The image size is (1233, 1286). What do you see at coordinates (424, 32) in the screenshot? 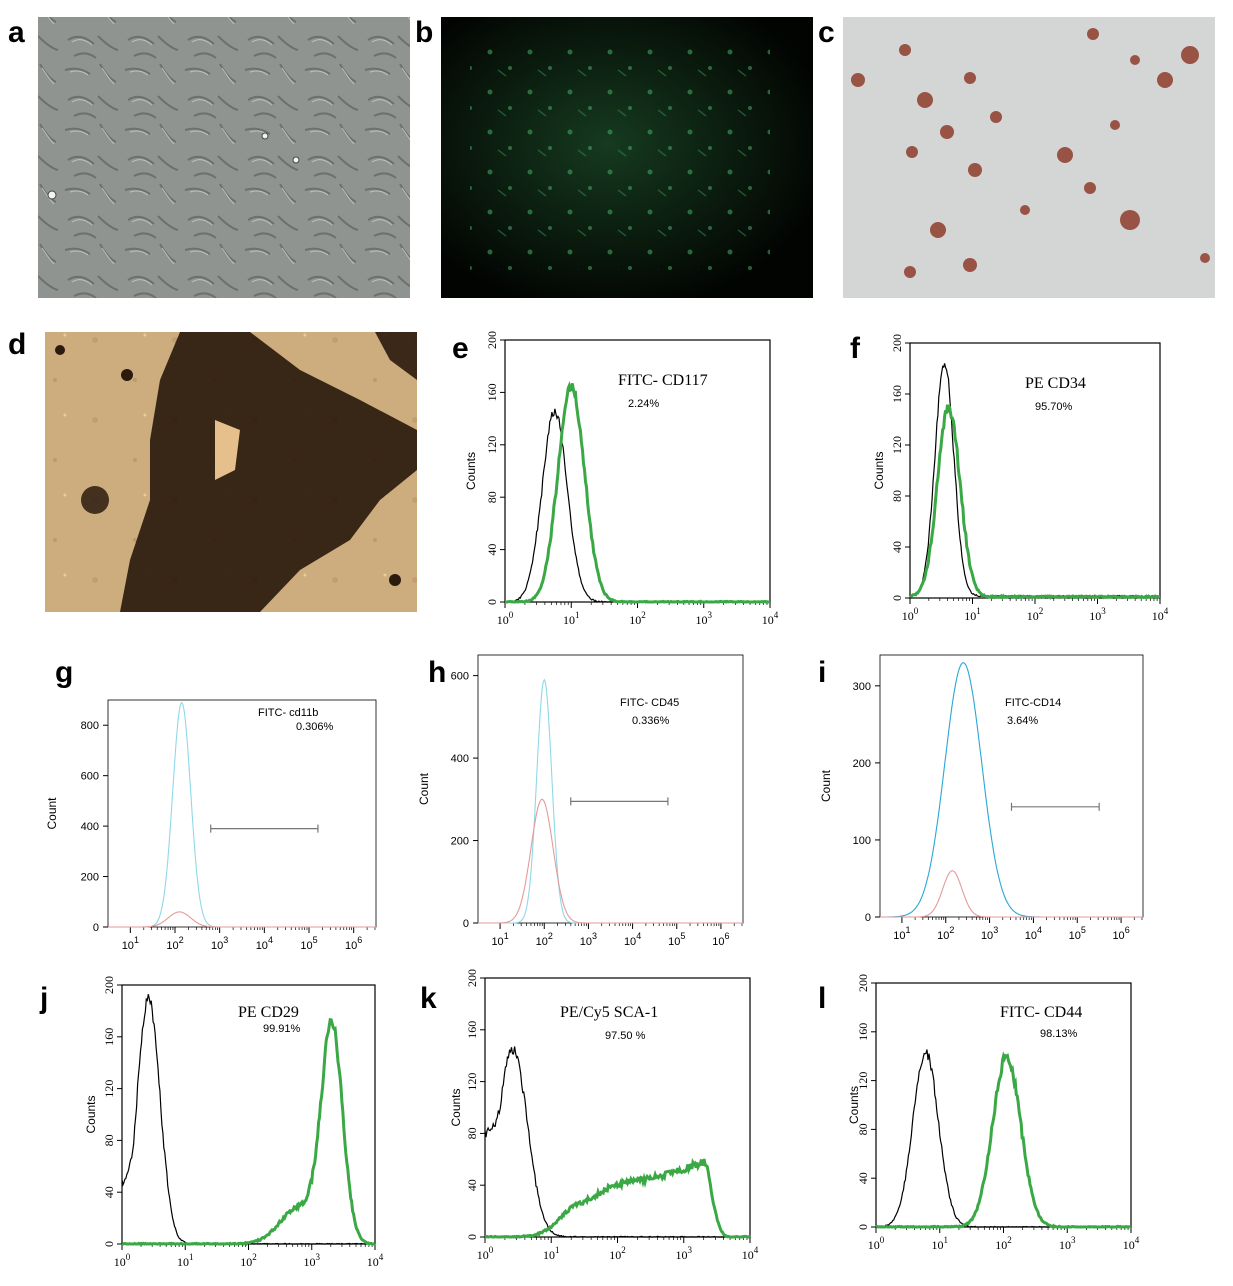
I see `panel-label-b: b` at bounding box center [424, 32].